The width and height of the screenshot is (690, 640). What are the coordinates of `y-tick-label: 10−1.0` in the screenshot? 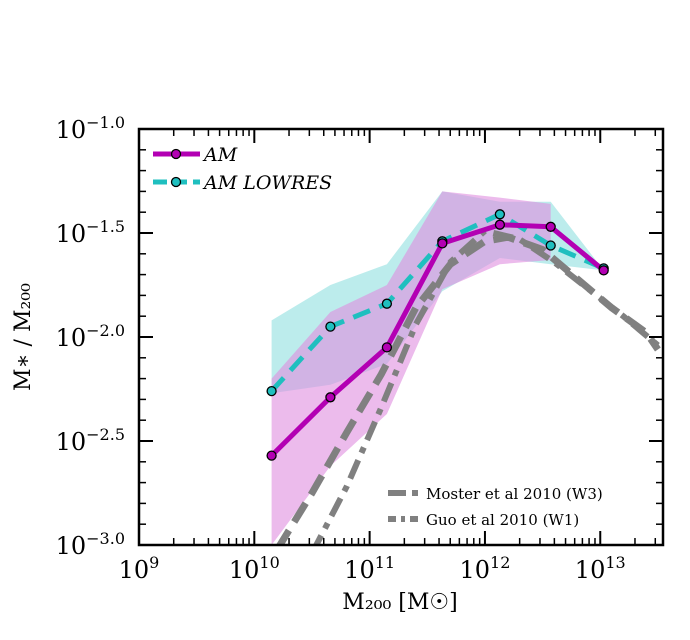 It's located at (90, 128).